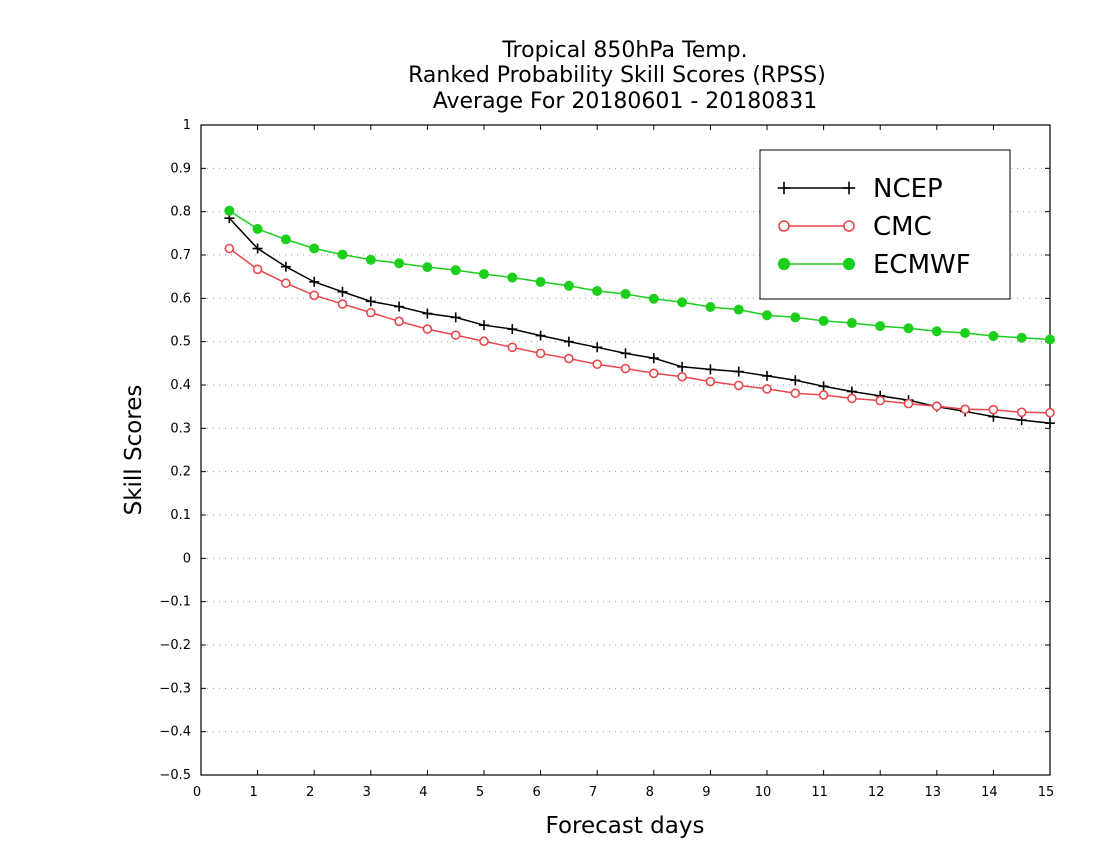 The width and height of the screenshot is (1100, 850). Describe the element at coordinates (180, 168) in the screenshot. I see `y-tick-label: 0.9` at that location.